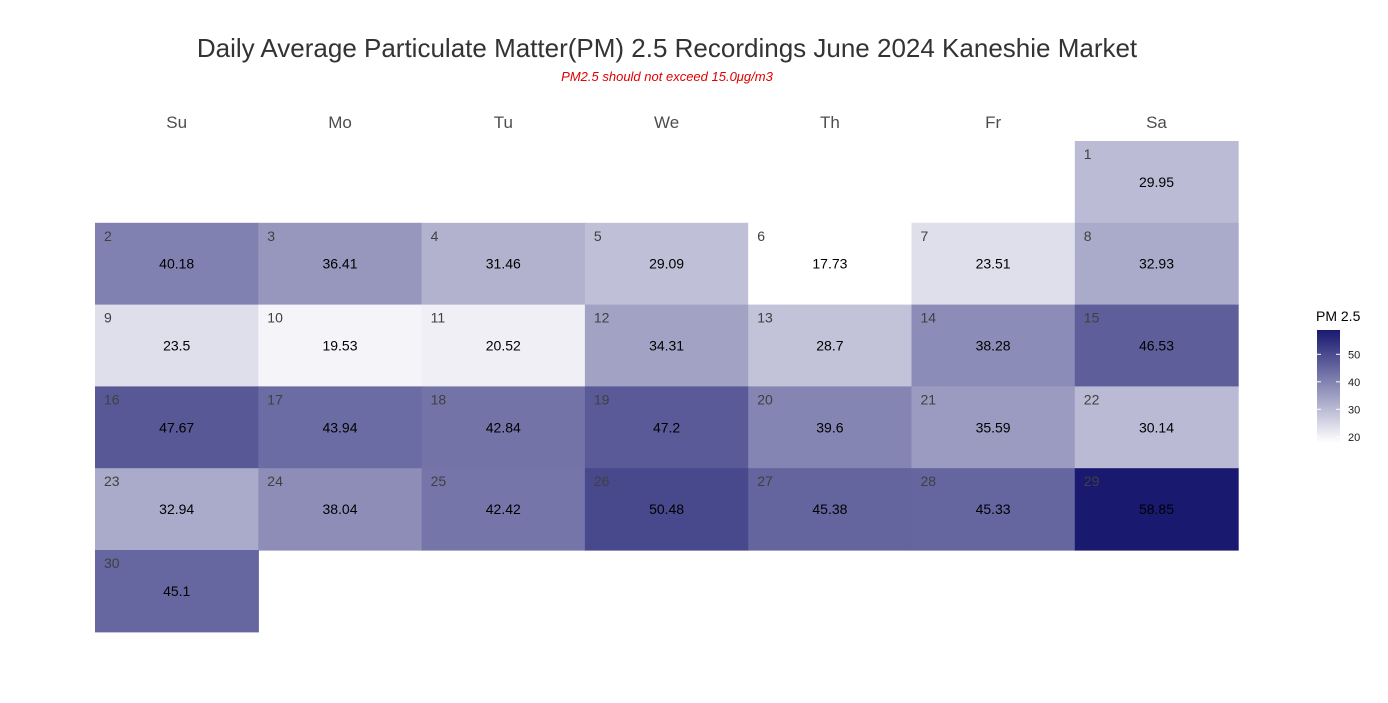 This screenshot has width=1388, height=703. Describe the element at coordinates (1328, 386) in the screenshot. I see `legend-colorbar` at that location.